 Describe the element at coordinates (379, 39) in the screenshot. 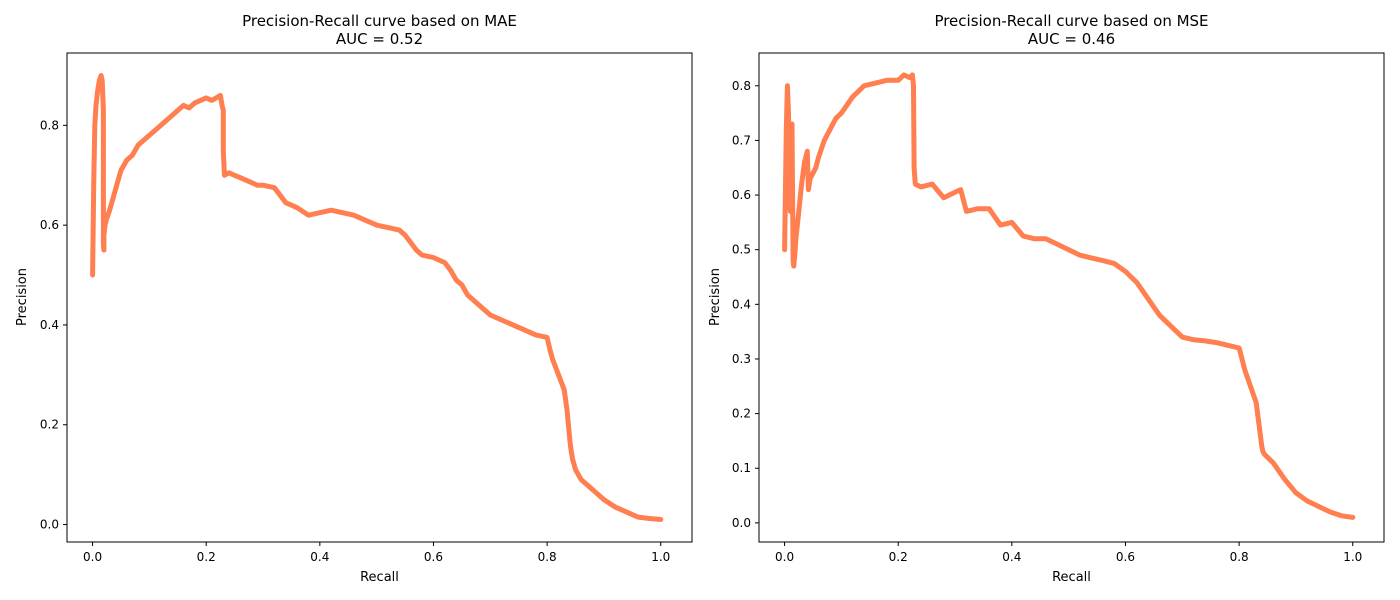

I see `chart-subtitle: AUC = 0.52` at that location.